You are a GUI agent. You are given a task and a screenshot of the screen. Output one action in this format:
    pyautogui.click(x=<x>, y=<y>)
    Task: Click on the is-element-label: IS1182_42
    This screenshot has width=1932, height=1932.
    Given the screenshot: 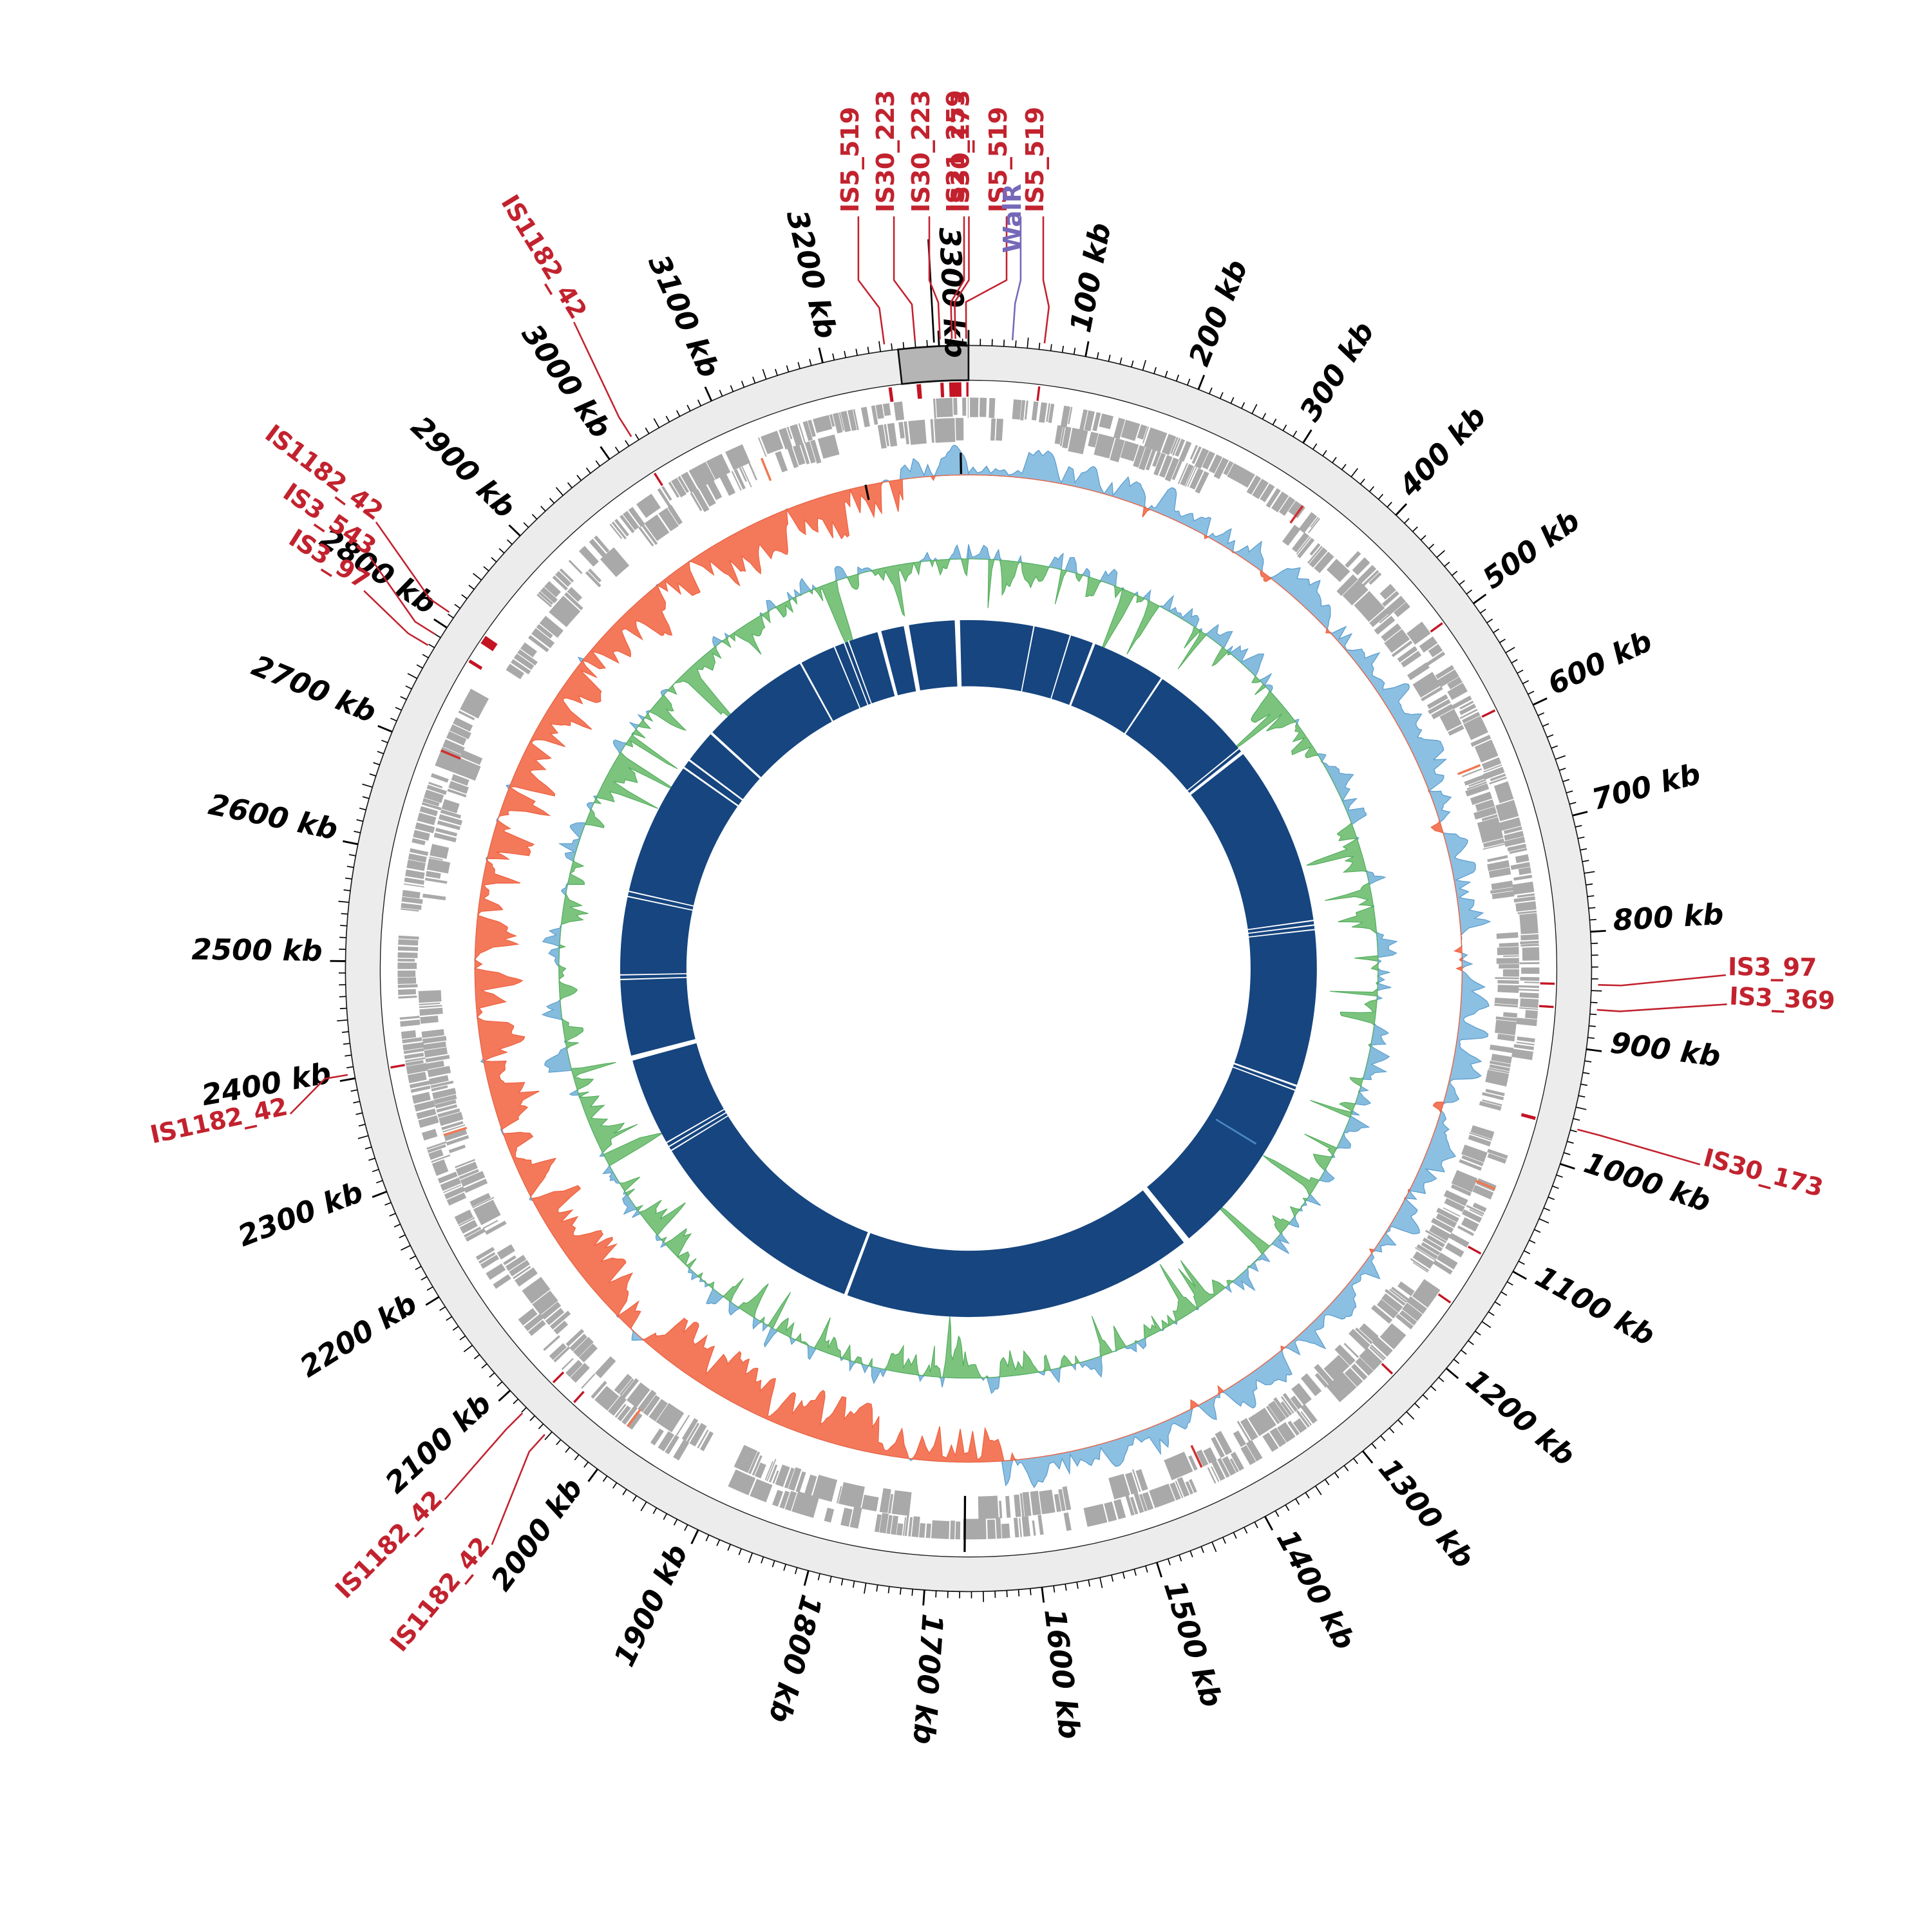 What is the action you would take?
    pyautogui.click(x=543, y=257)
    